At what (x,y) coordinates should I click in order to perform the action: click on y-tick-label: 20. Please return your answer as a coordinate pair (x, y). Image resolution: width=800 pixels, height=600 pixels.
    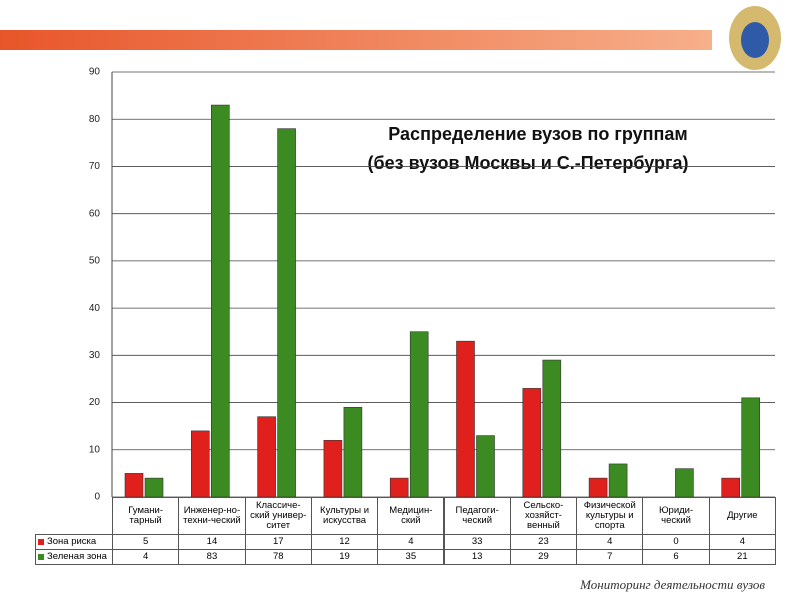
    Looking at the image, I should click on (95, 402).